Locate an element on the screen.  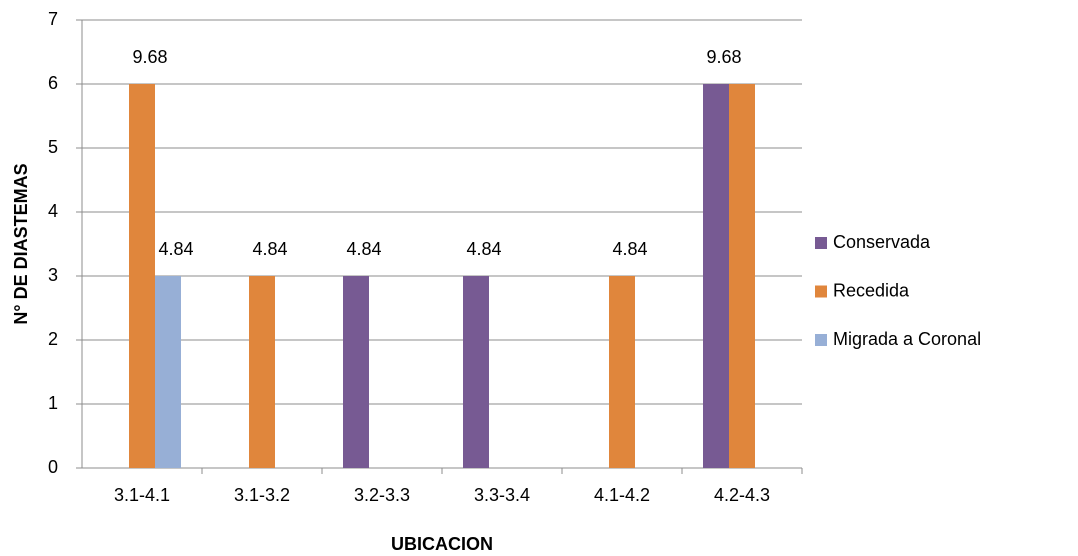
legend-label: Migrada a Coronal is located at coordinates (907, 339).